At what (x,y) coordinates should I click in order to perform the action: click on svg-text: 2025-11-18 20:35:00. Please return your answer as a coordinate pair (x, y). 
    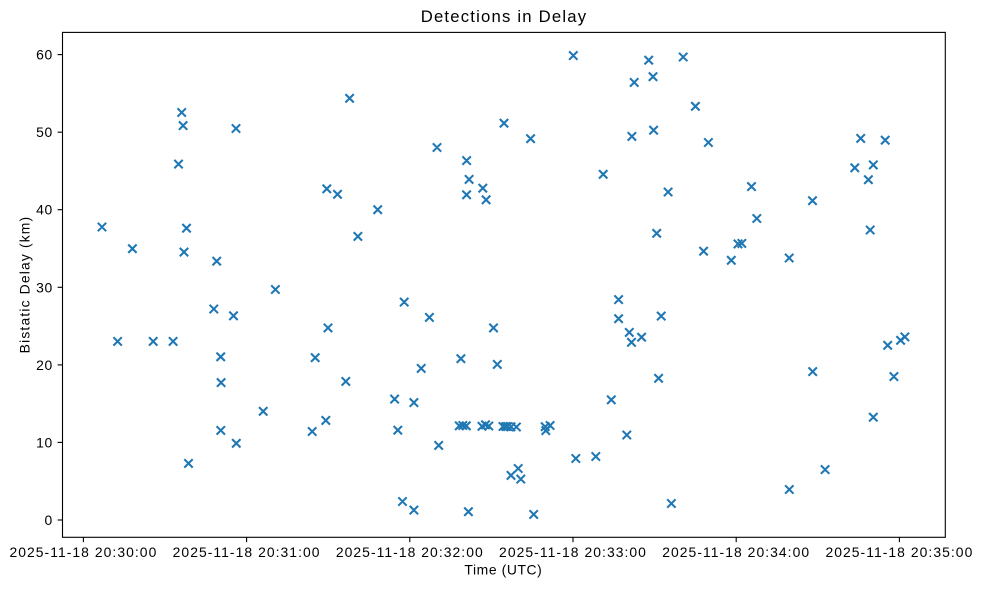
    Looking at the image, I should click on (899, 552).